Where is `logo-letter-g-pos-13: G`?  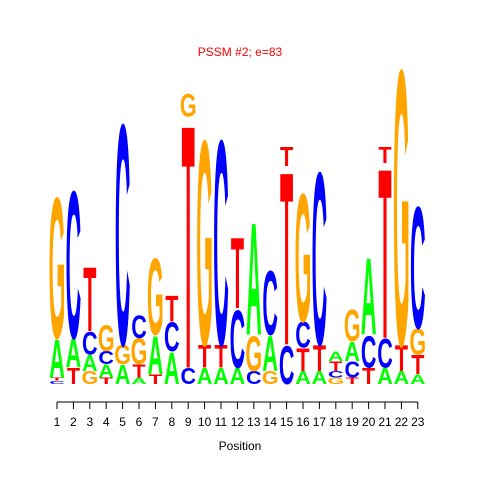 logo-letter-g-pos-13: G is located at coordinates (253, 355).